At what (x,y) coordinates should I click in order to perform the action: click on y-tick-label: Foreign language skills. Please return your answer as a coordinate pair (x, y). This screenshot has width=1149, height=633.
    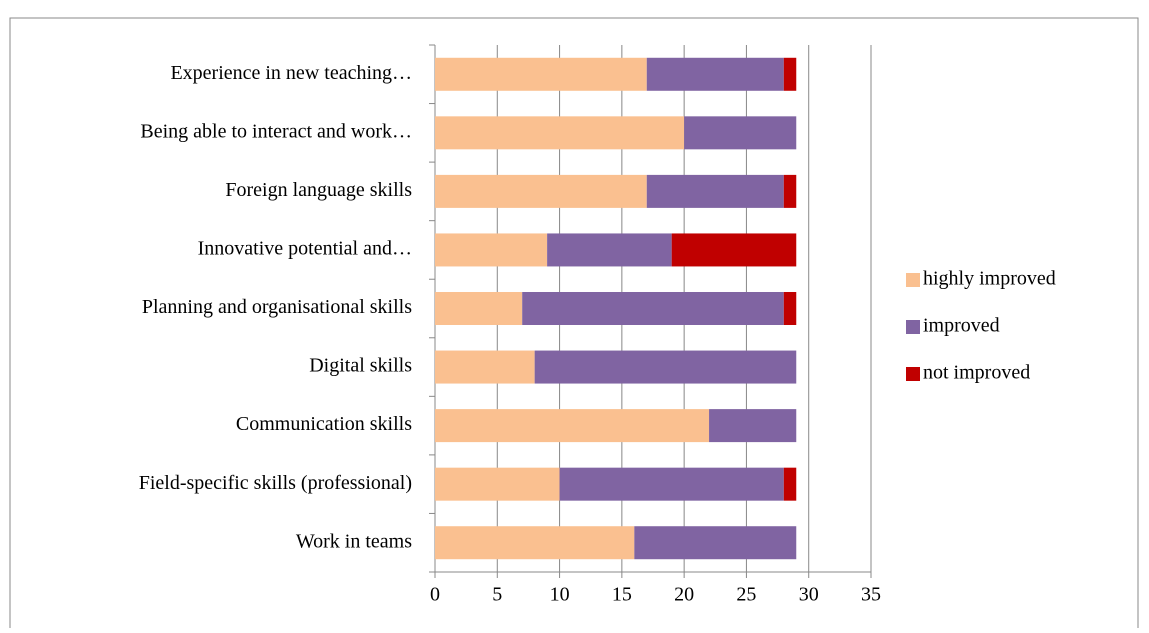
    Looking at the image, I should click on (318, 190).